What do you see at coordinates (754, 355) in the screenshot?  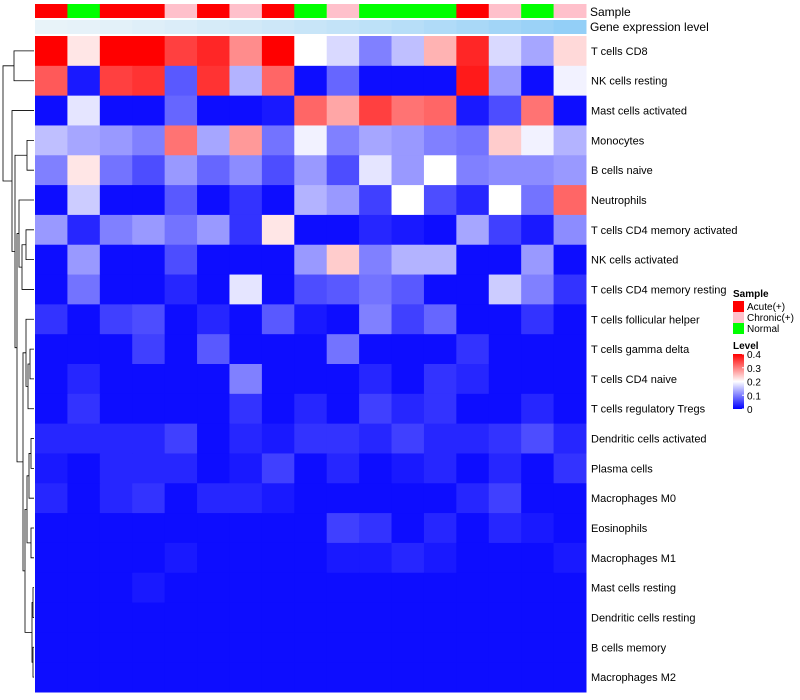 I see `level-tick-label: 0.4` at bounding box center [754, 355].